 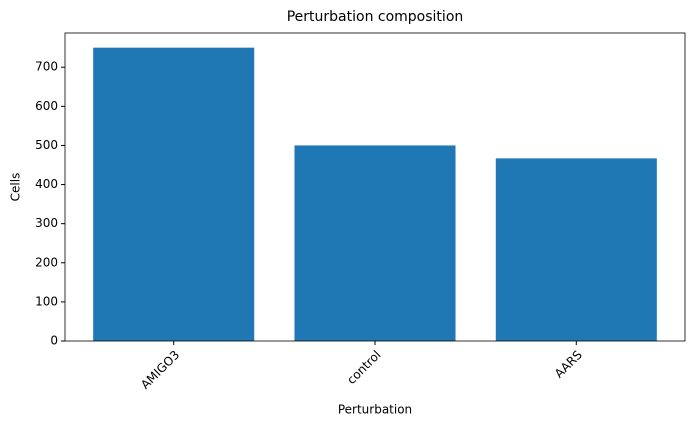 What do you see at coordinates (46, 145) in the screenshot?
I see `y-tick-label: 500` at bounding box center [46, 145].